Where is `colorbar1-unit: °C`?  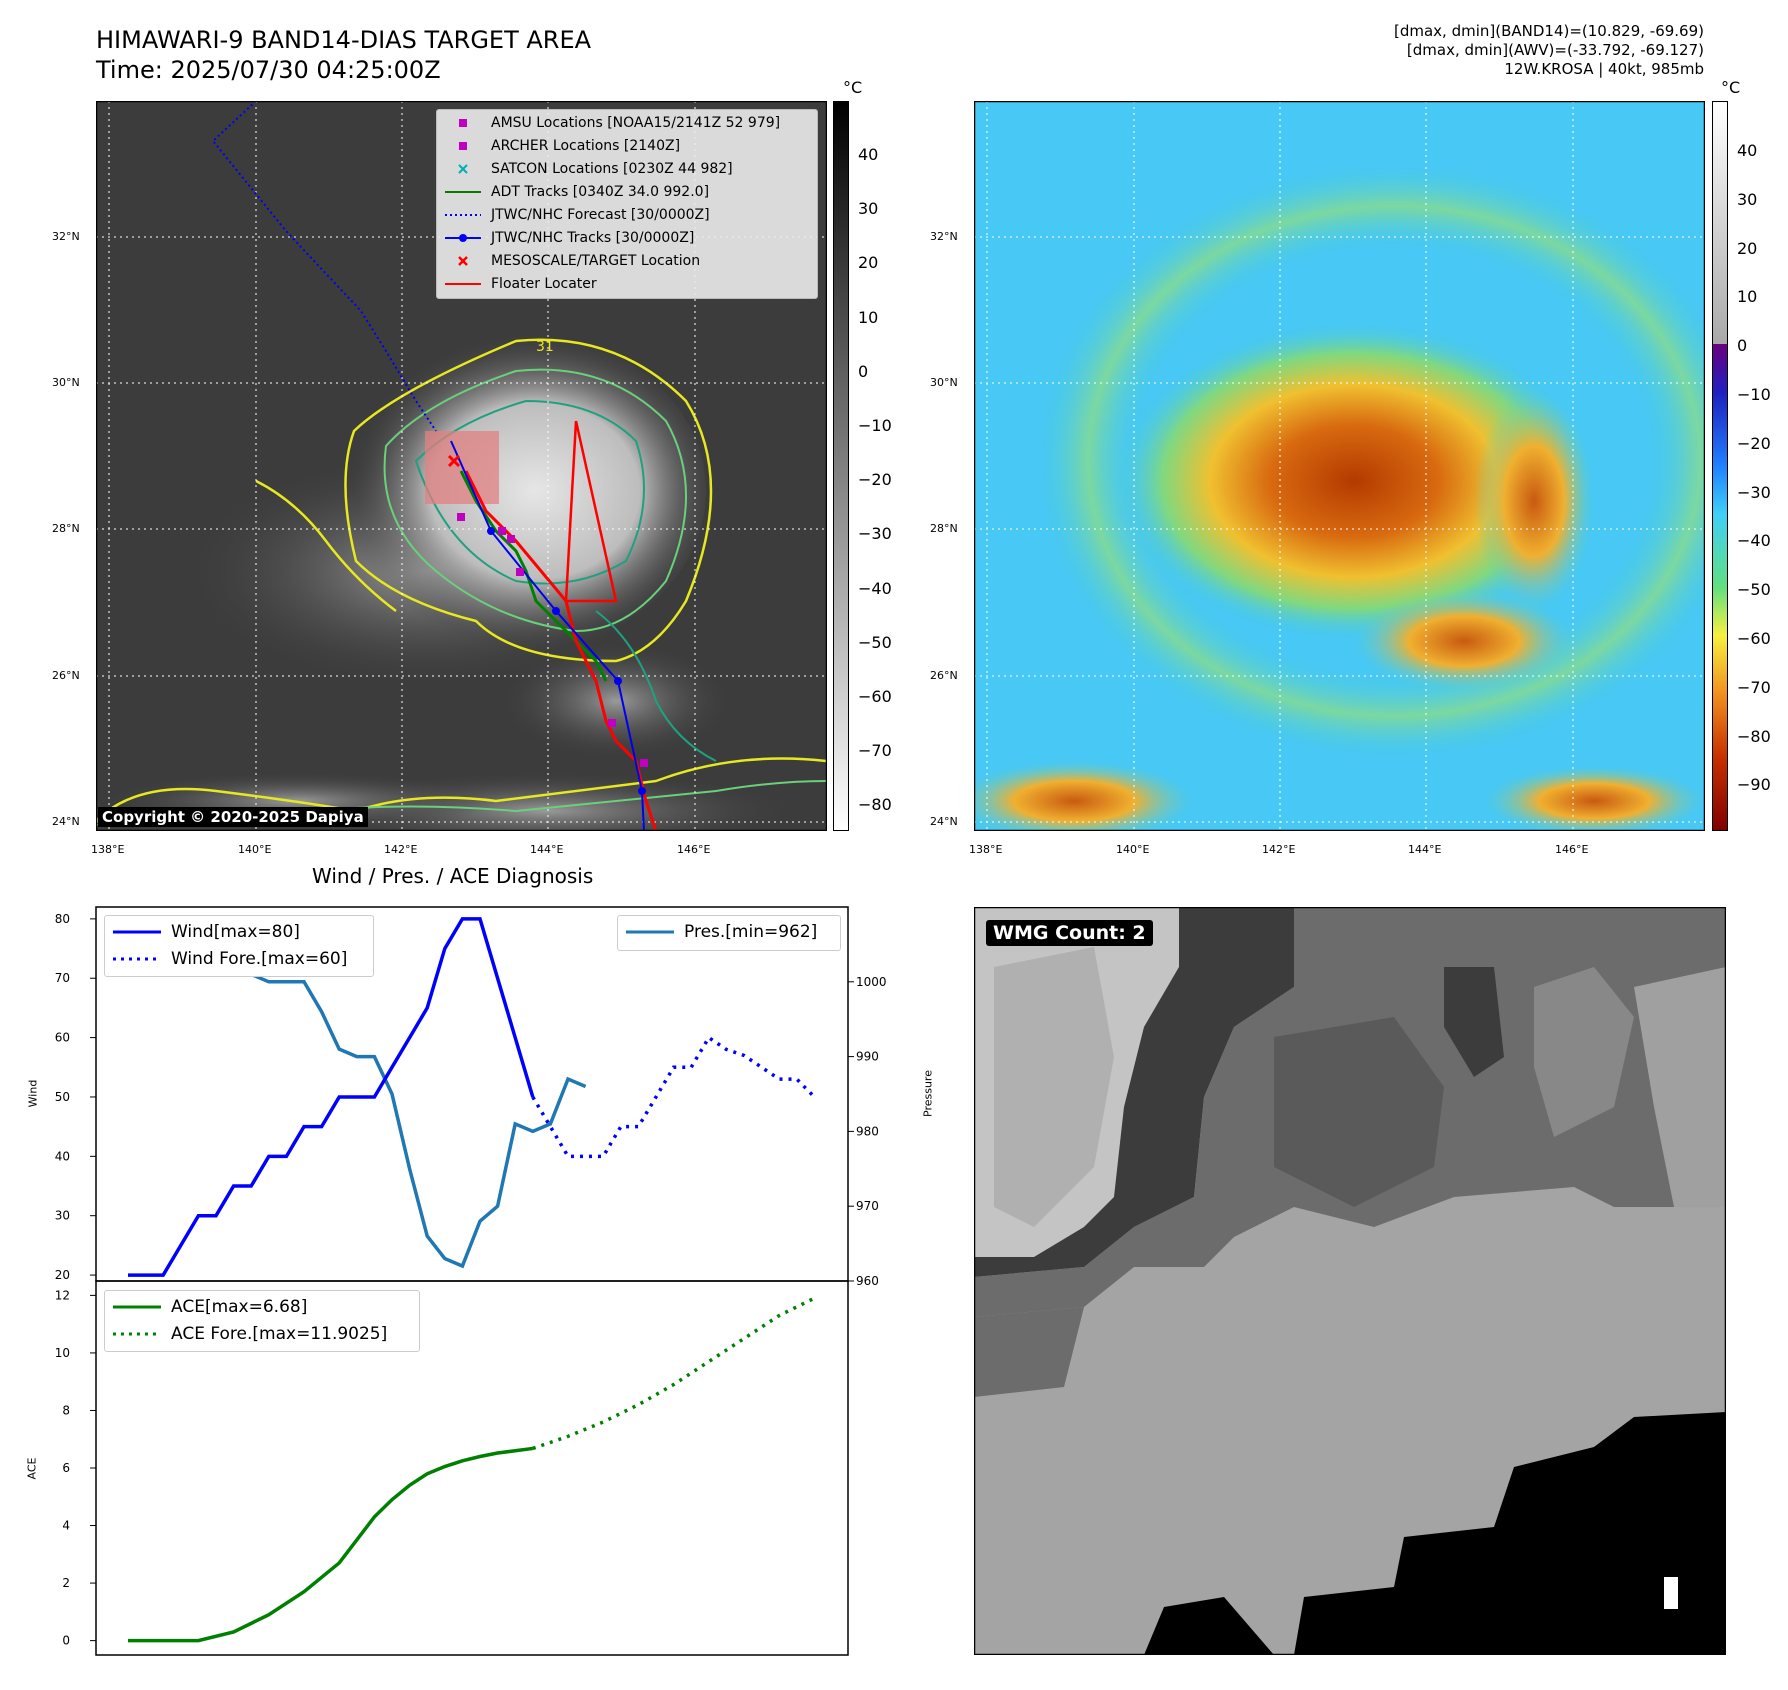
colorbar1-unit: °C is located at coordinates (853, 87).